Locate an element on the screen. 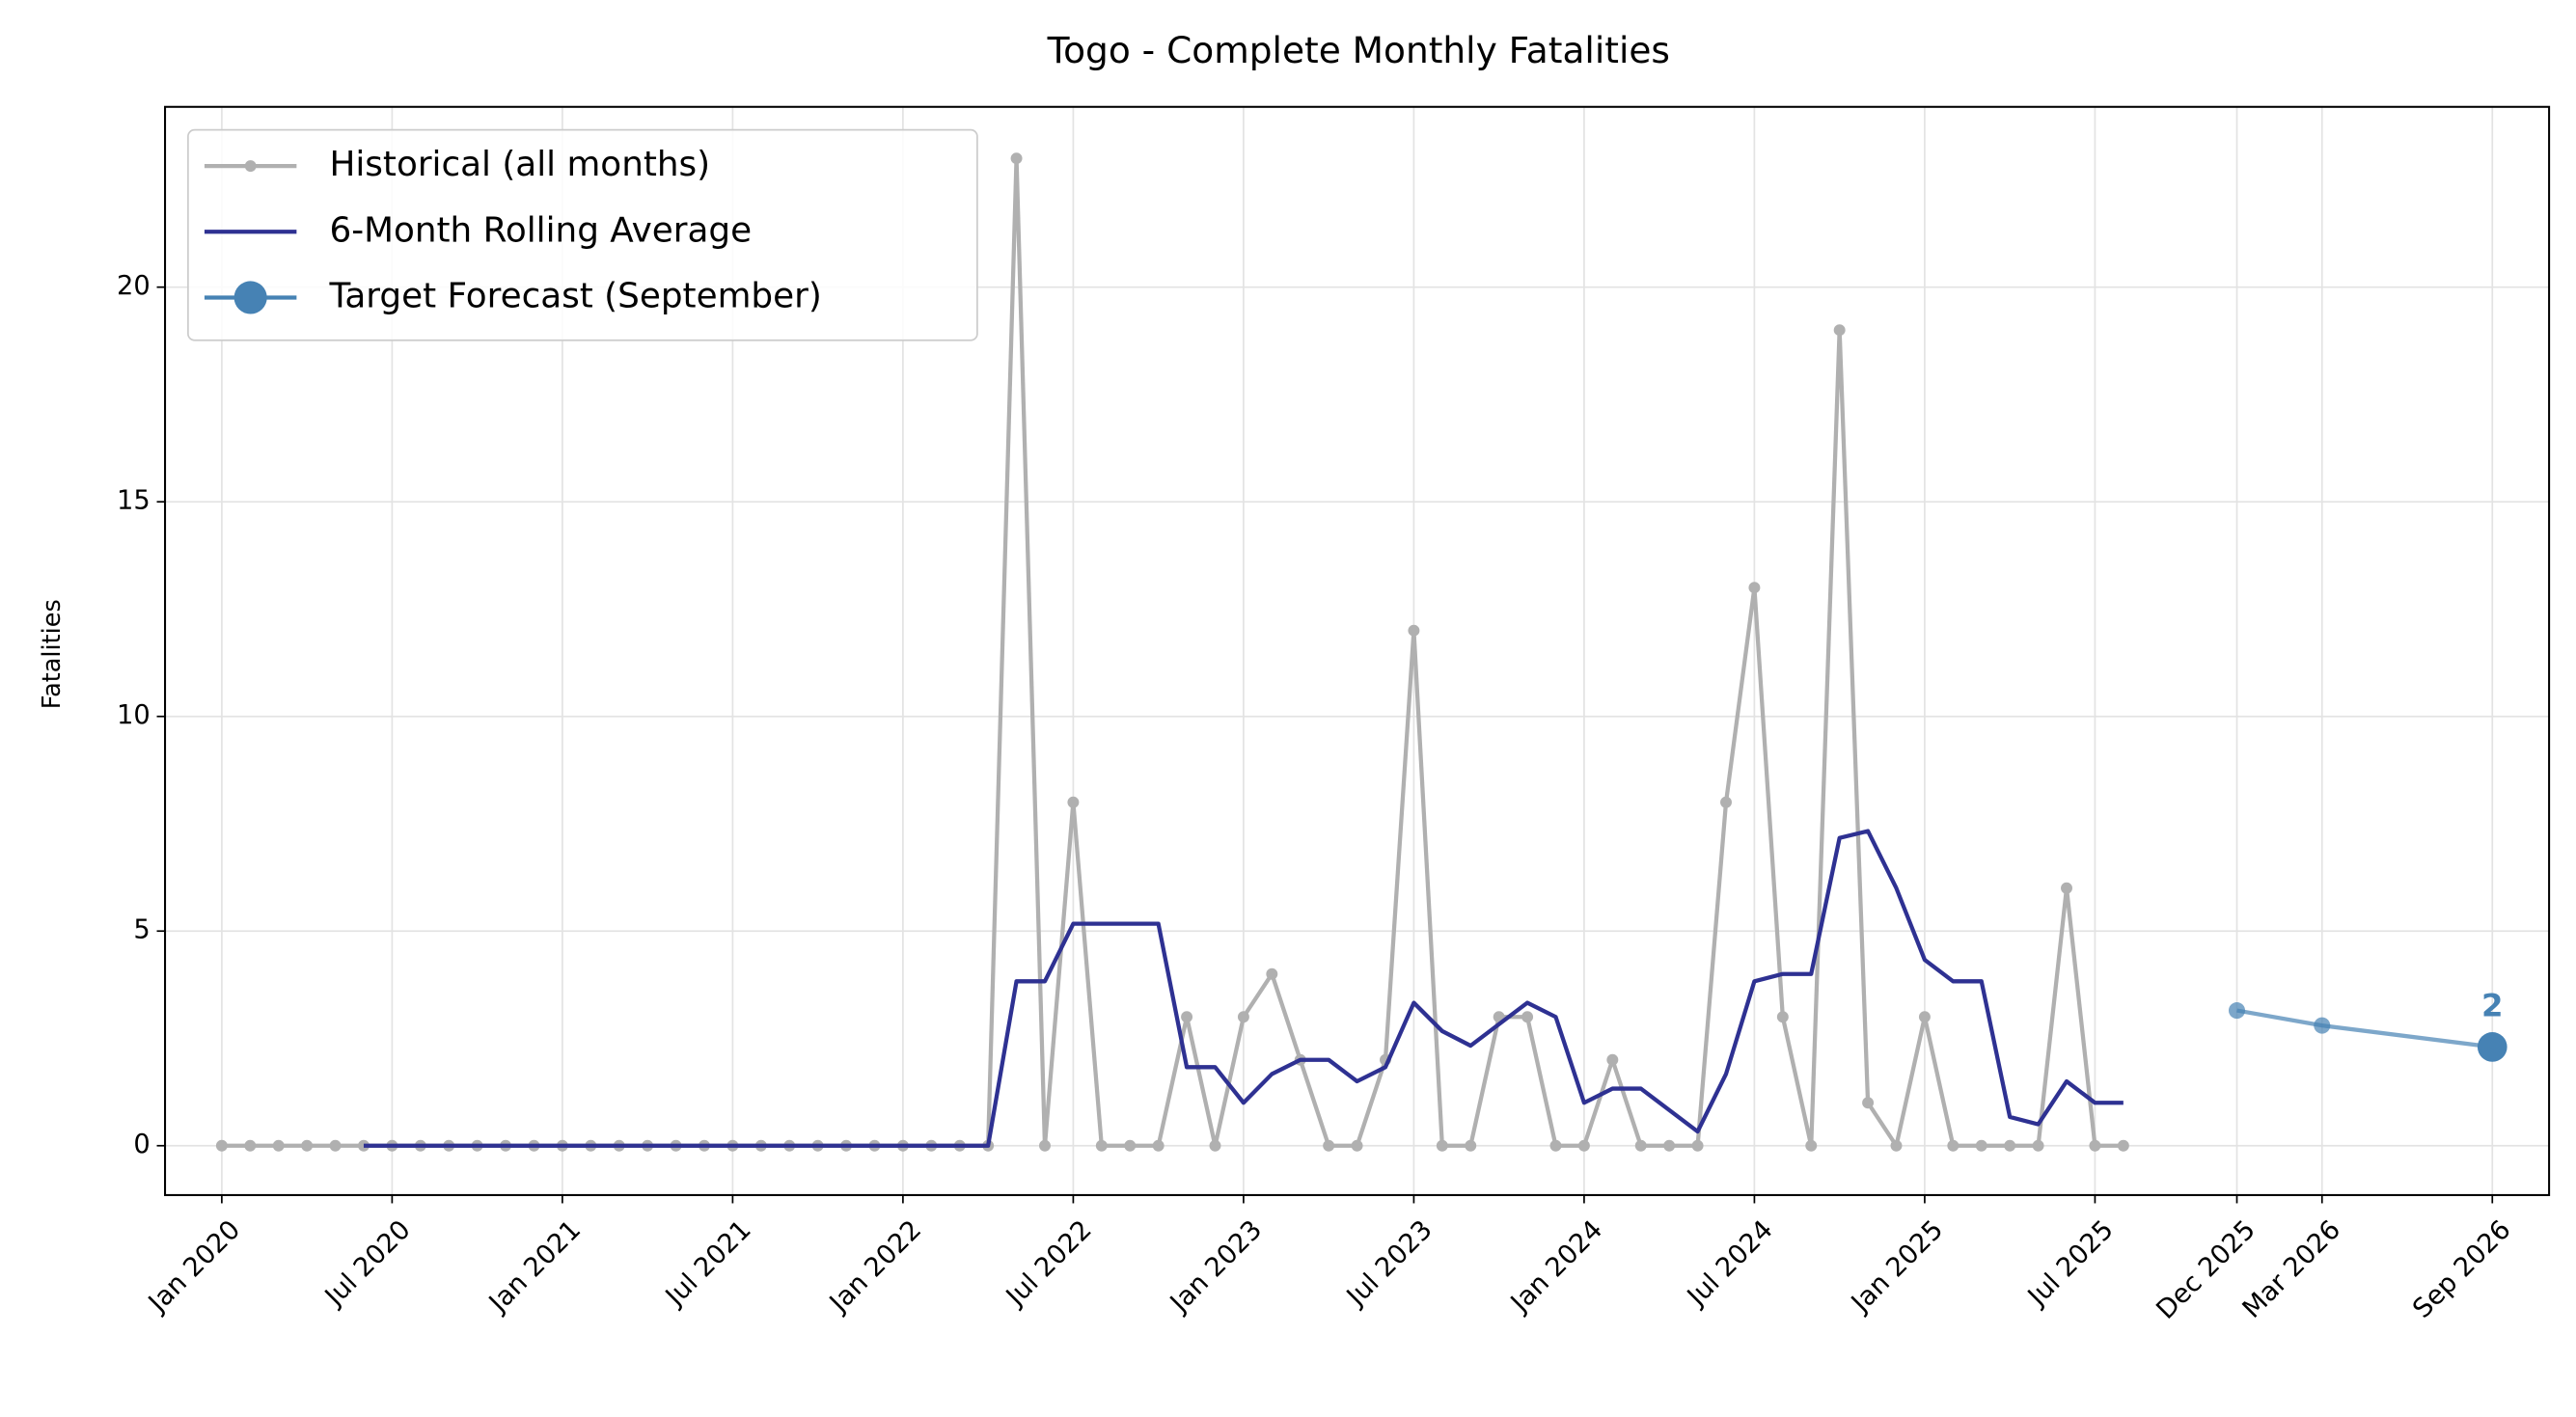  y-tick-label: 0 is located at coordinates (142, 1144).